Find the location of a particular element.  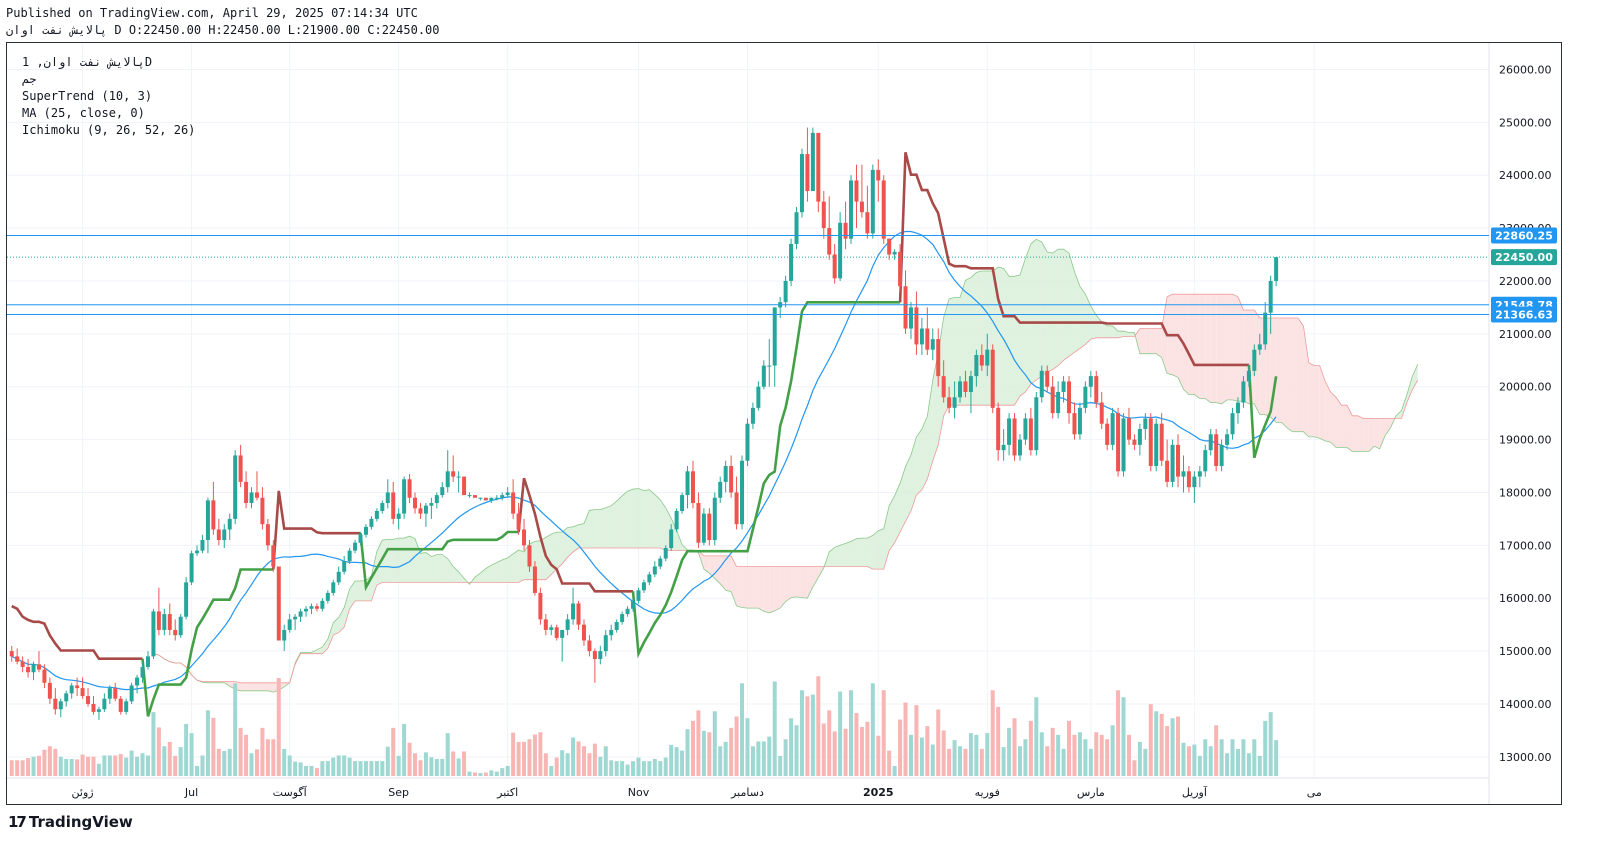

legend-ichimoku: Ichimoku (9, 26, 52, 26) is located at coordinates (109, 130).